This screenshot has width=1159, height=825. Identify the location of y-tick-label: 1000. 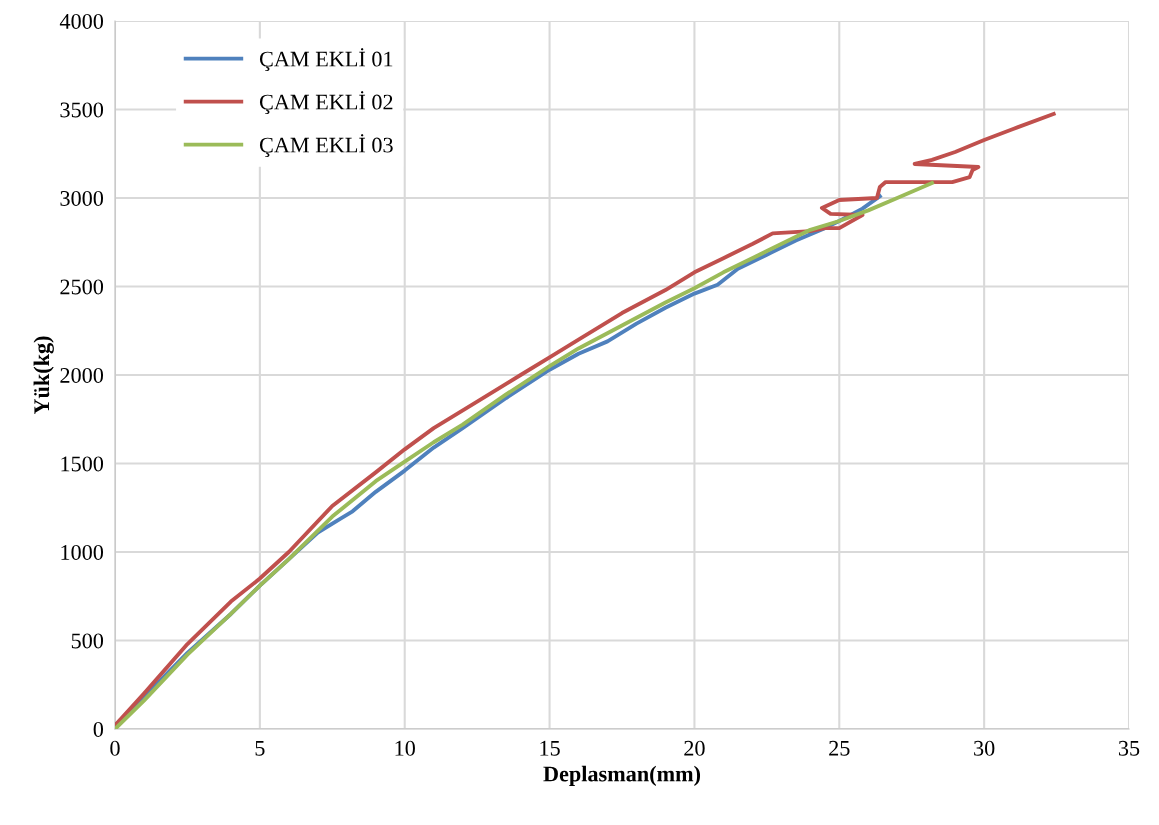
(82, 552).